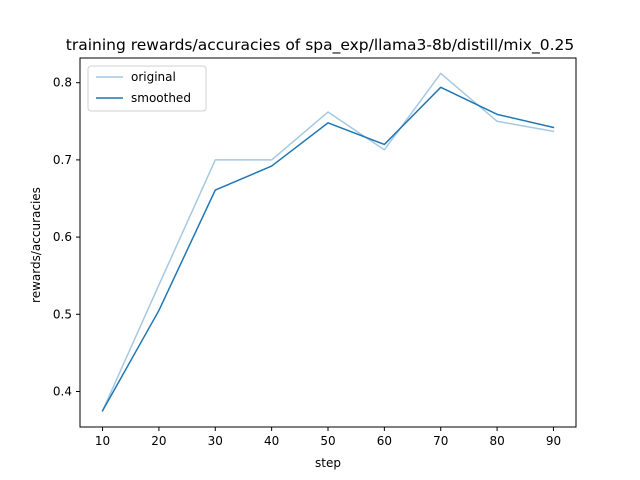 The height and width of the screenshot is (480, 640). What do you see at coordinates (215, 441) in the screenshot?
I see `x-tick-label: 30` at bounding box center [215, 441].